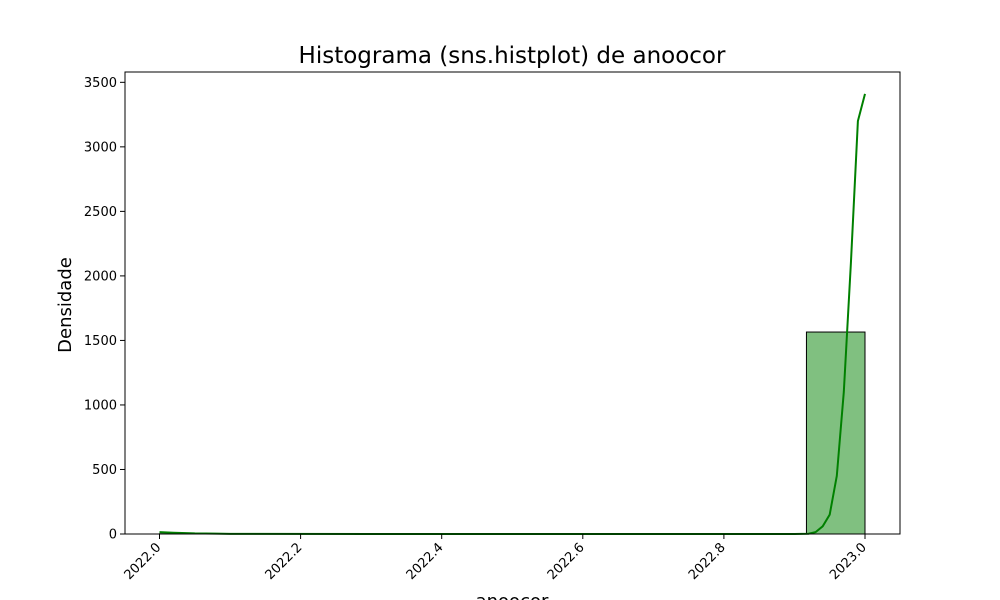 The image size is (1000, 600). What do you see at coordinates (113, 535) in the screenshot?
I see `y-tick-label: 0` at bounding box center [113, 535].